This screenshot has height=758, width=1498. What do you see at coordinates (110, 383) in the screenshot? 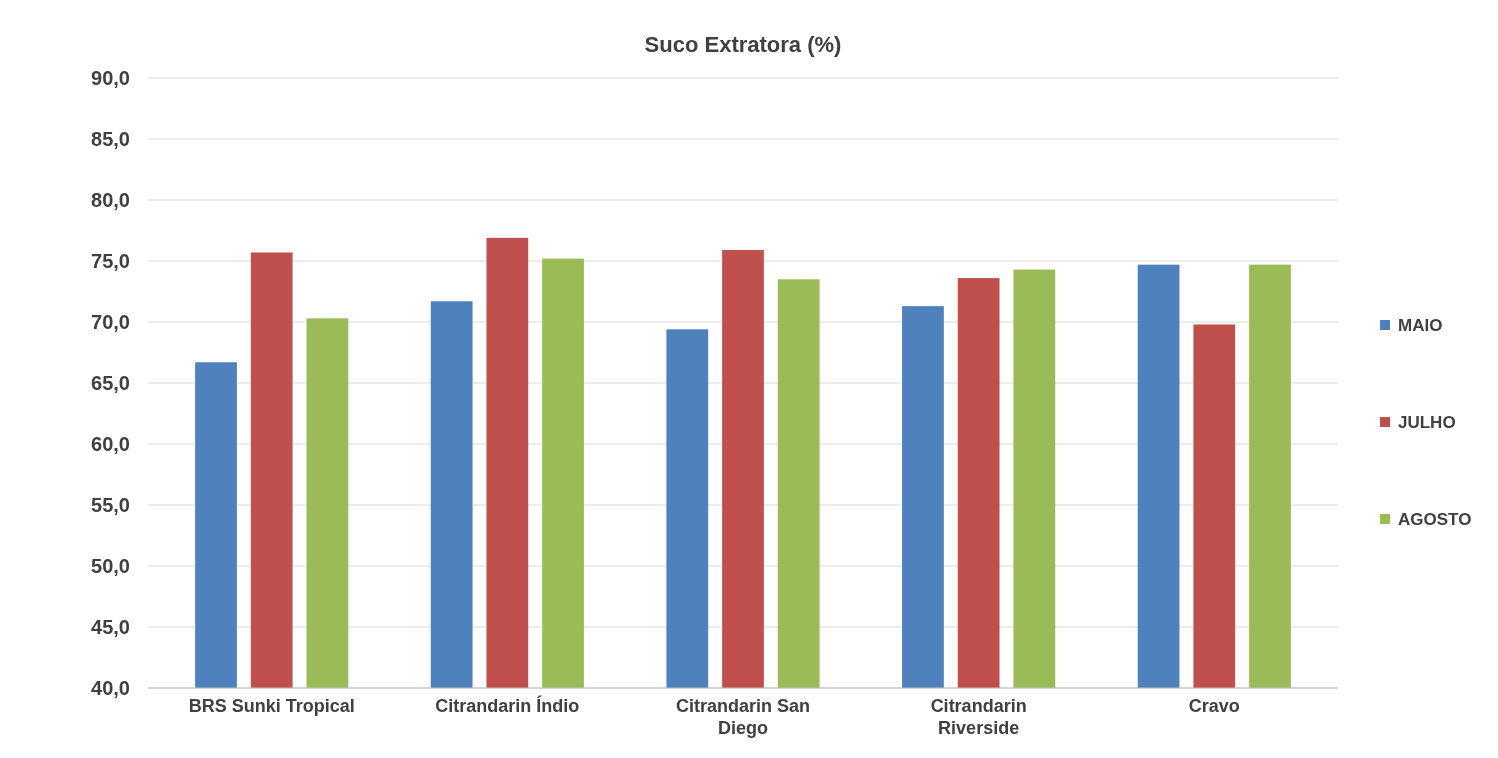
I see `y-tick-label: 65,0` at bounding box center [110, 383].